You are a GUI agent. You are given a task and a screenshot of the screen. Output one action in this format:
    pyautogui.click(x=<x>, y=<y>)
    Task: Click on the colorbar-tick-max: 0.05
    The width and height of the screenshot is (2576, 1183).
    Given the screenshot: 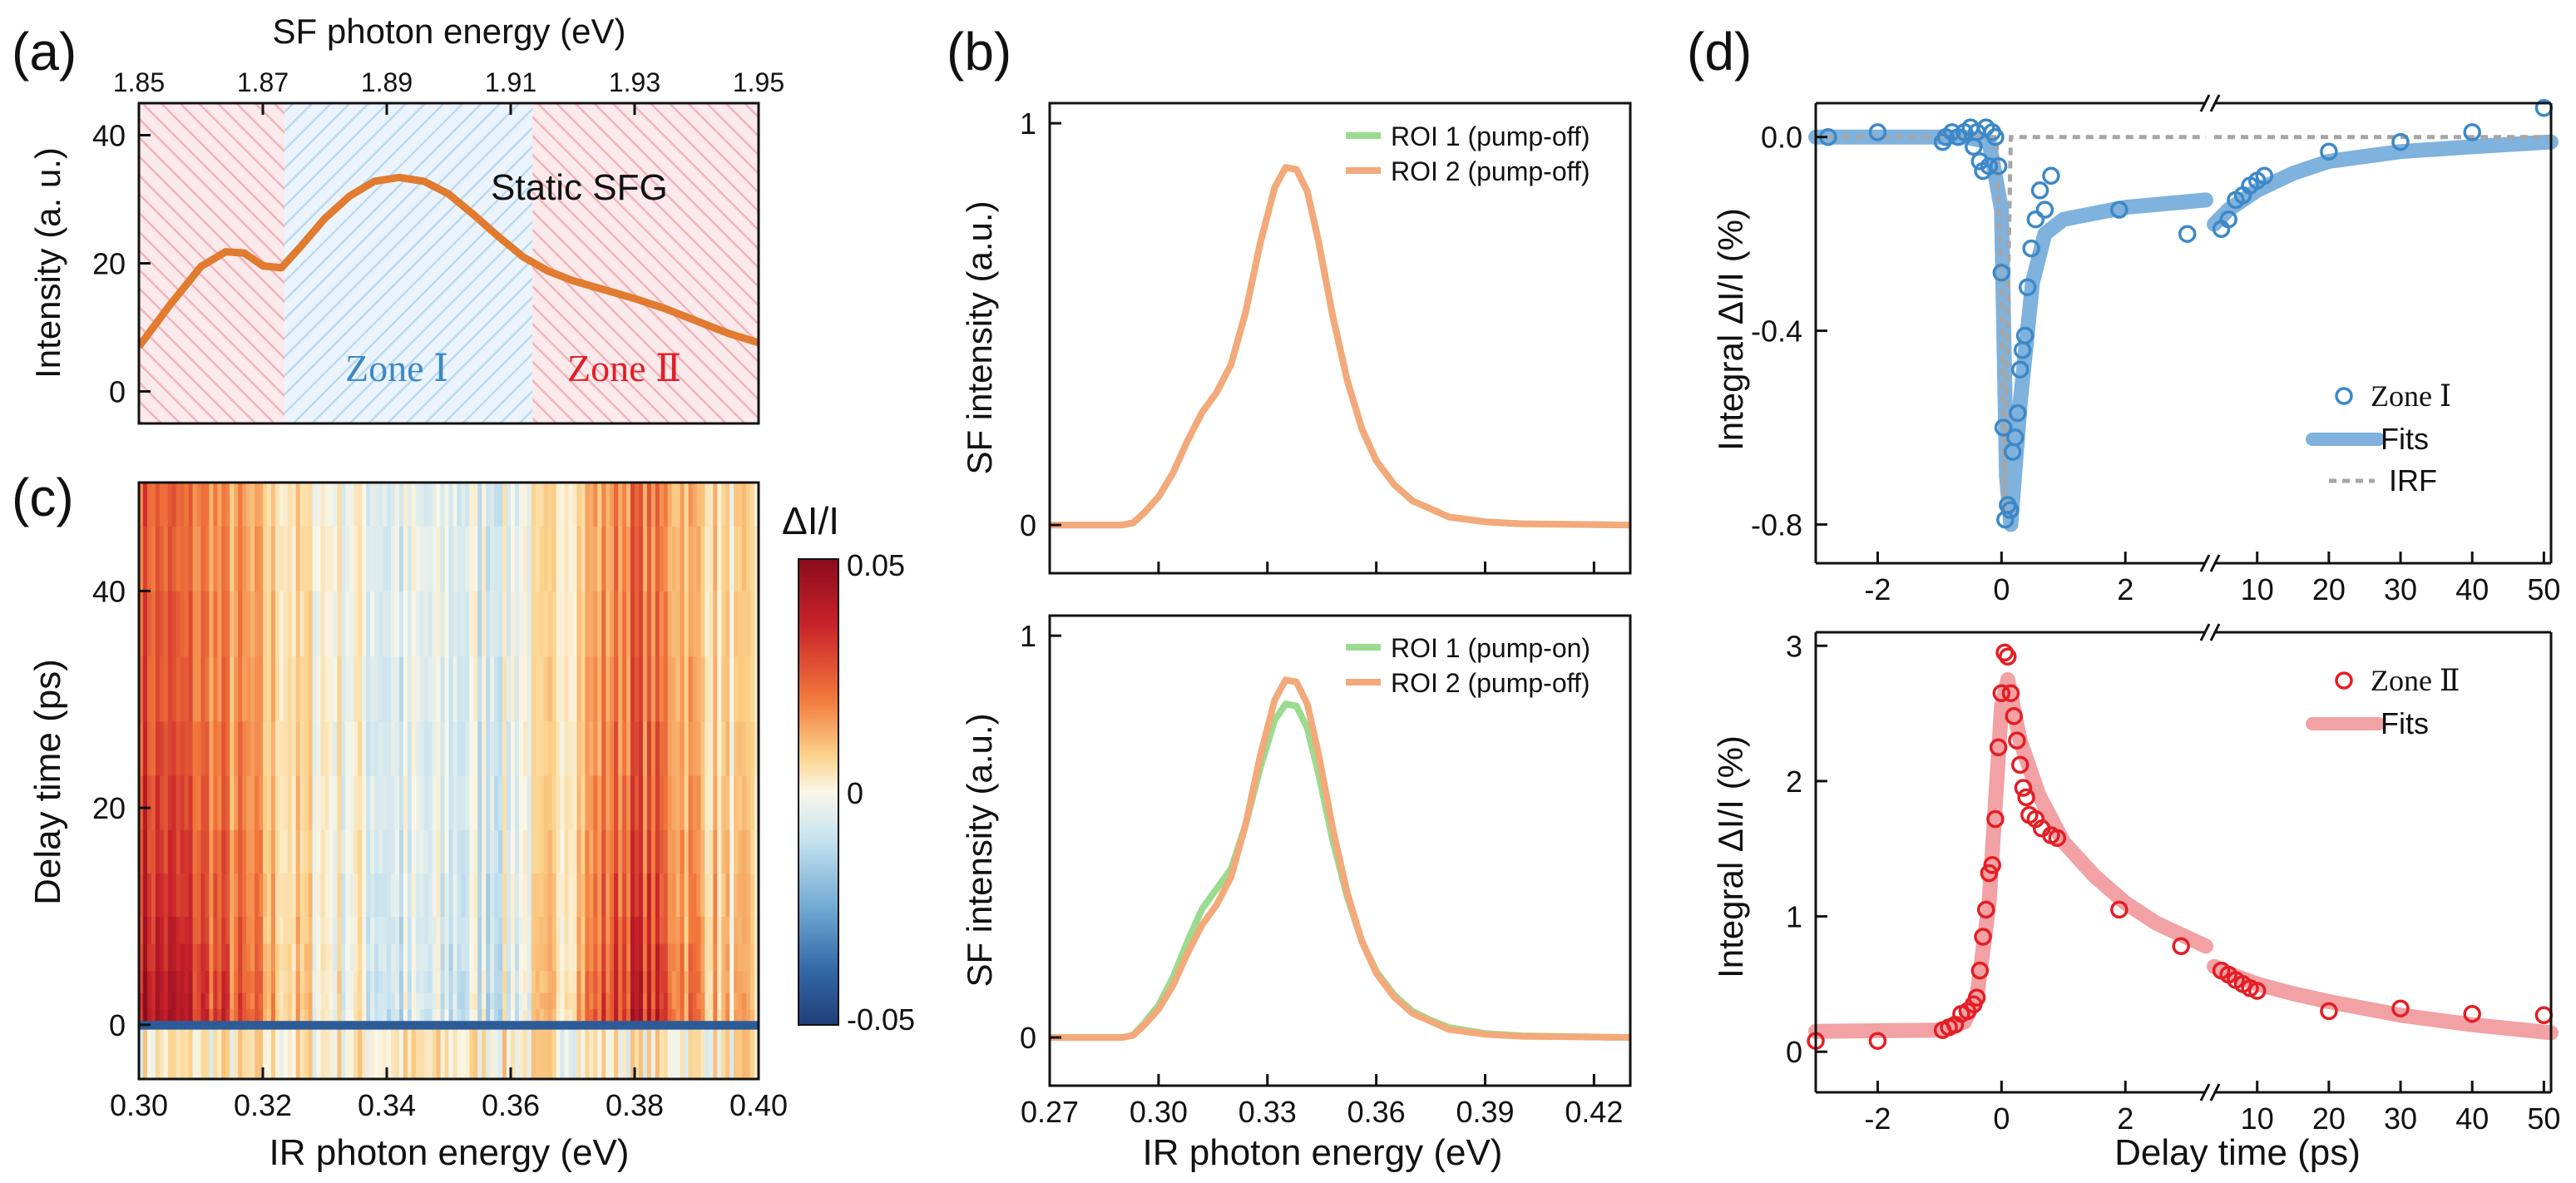 What is the action you would take?
    pyautogui.click(x=876, y=565)
    